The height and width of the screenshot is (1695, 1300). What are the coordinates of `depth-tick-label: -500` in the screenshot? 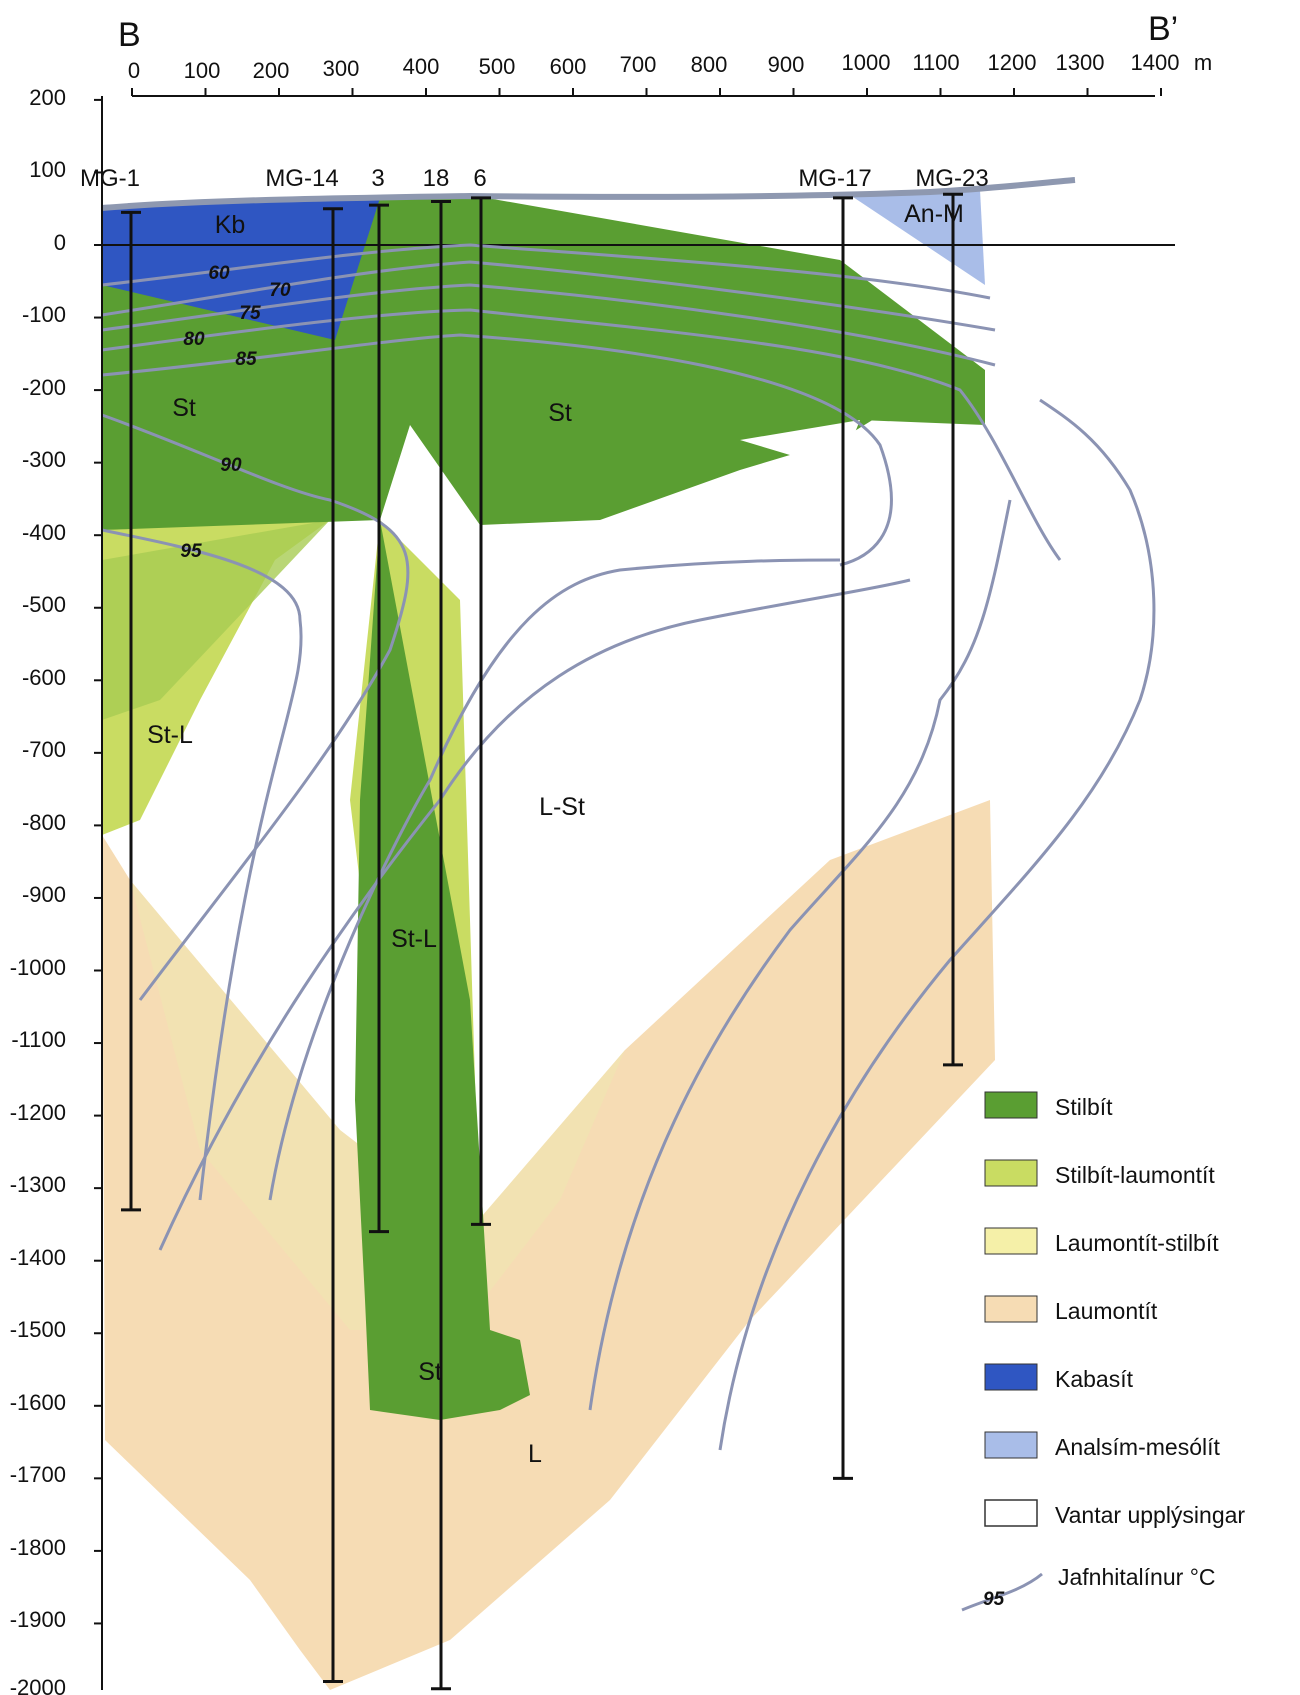 It's located at (44, 604).